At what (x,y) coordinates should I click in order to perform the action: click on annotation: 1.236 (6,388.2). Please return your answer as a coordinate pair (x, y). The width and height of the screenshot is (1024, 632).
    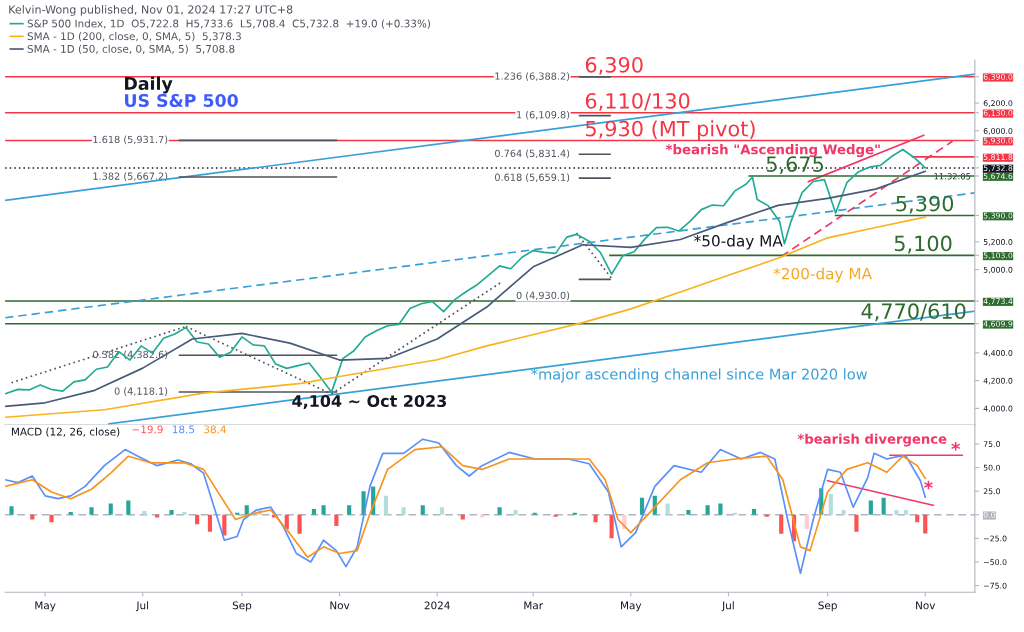
    Looking at the image, I should click on (532, 76).